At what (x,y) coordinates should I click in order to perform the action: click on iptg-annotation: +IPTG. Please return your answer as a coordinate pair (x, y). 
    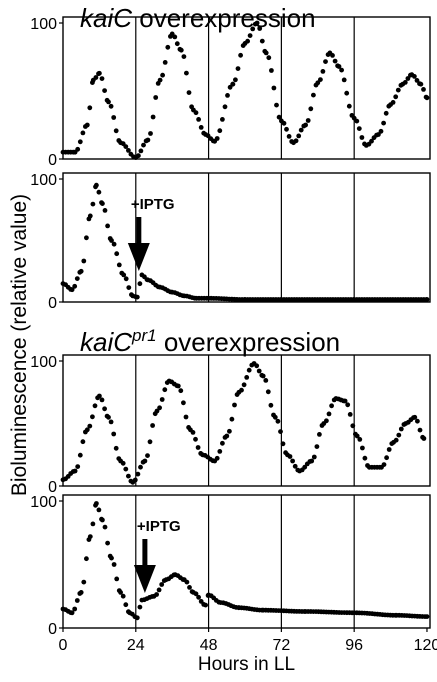
    Looking at the image, I should click on (153, 204).